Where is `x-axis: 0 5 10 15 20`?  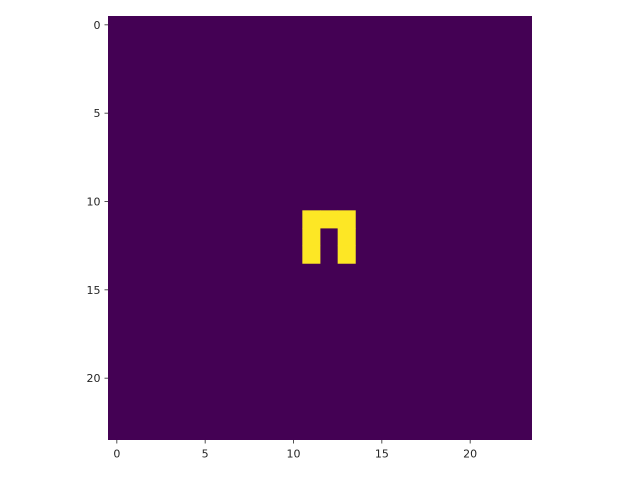 x-axis: 0 5 10 15 20 is located at coordinates (295, 450).